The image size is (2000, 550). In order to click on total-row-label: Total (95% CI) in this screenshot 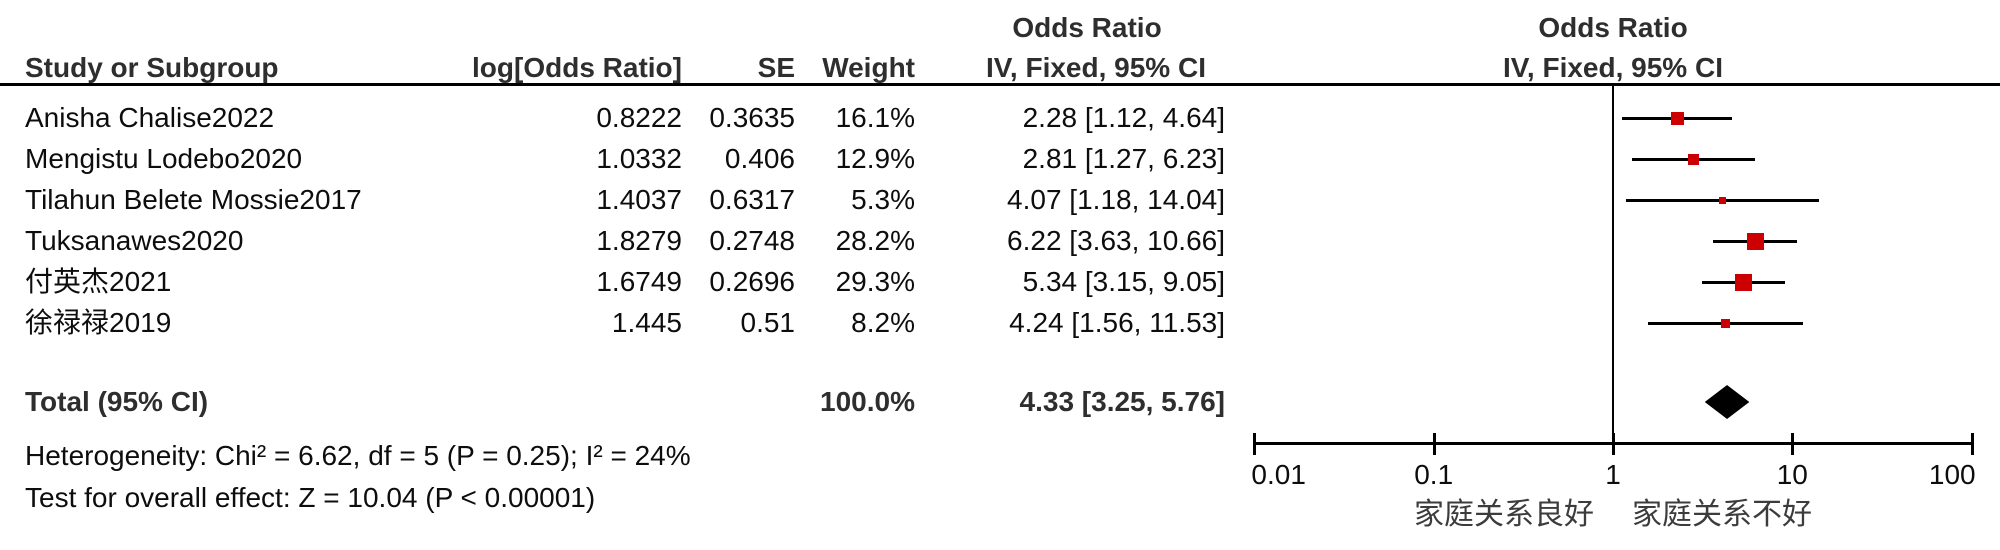, I will do `click(117, 401)`.